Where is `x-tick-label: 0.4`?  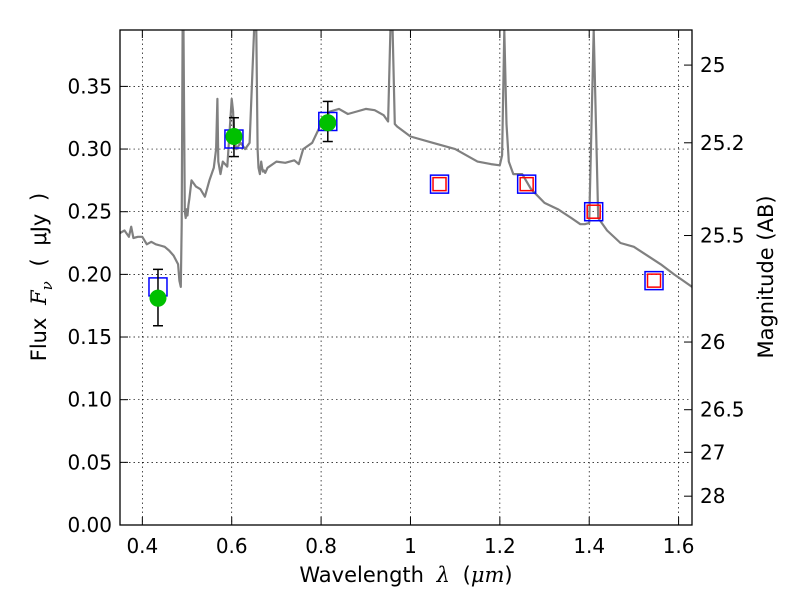 x-tick-label: 0.4 is located at coordinates (142, 546).